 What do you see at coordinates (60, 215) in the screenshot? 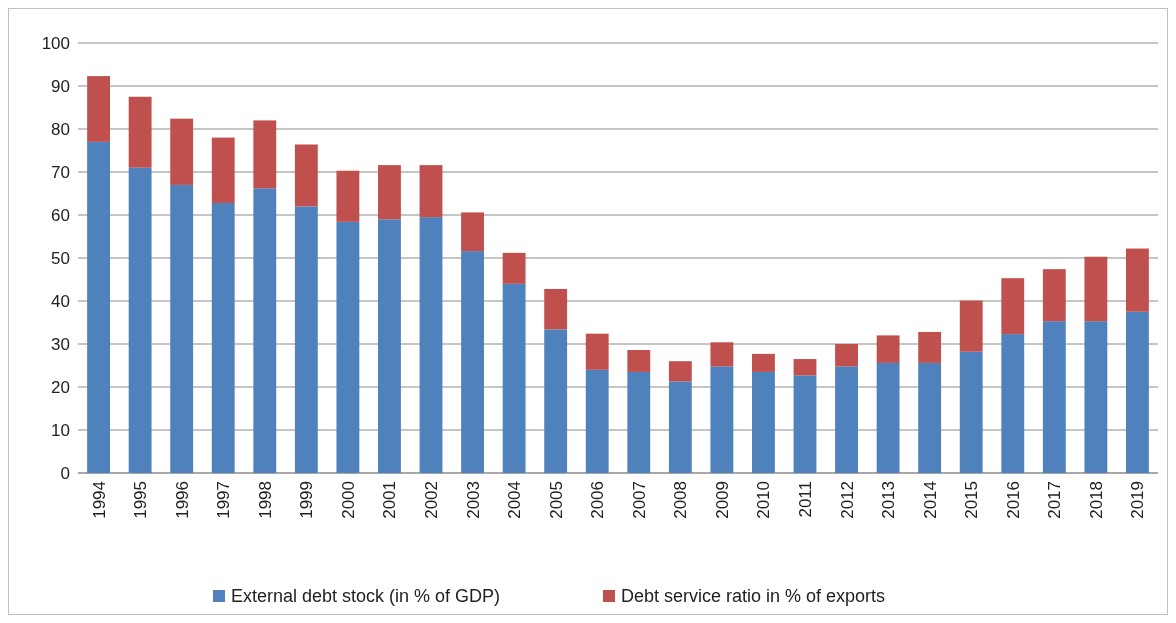
I see `y-tick-label: 60` at bounding box center [60, 215].